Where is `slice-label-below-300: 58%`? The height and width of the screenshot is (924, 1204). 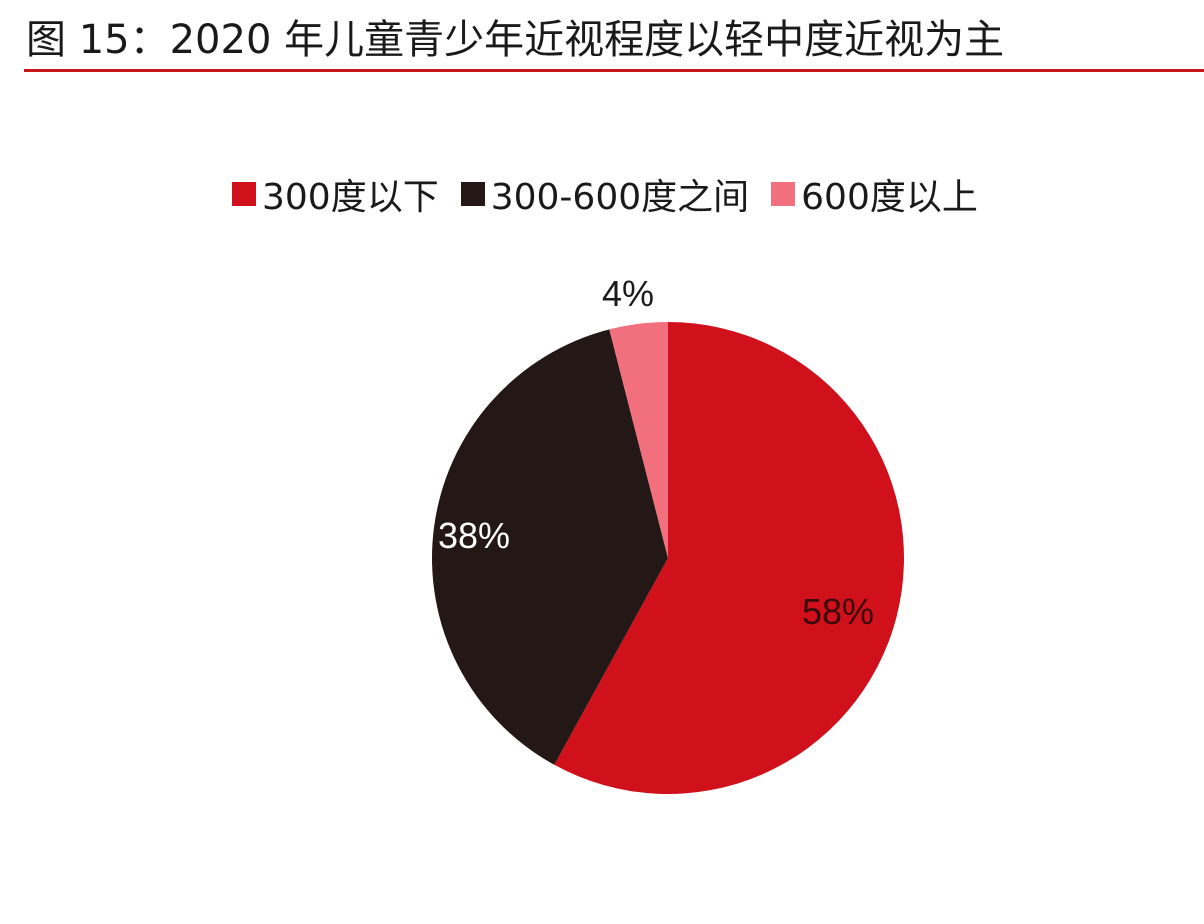
slice-label-below-300: 58% is located at coordinates (838, 611).